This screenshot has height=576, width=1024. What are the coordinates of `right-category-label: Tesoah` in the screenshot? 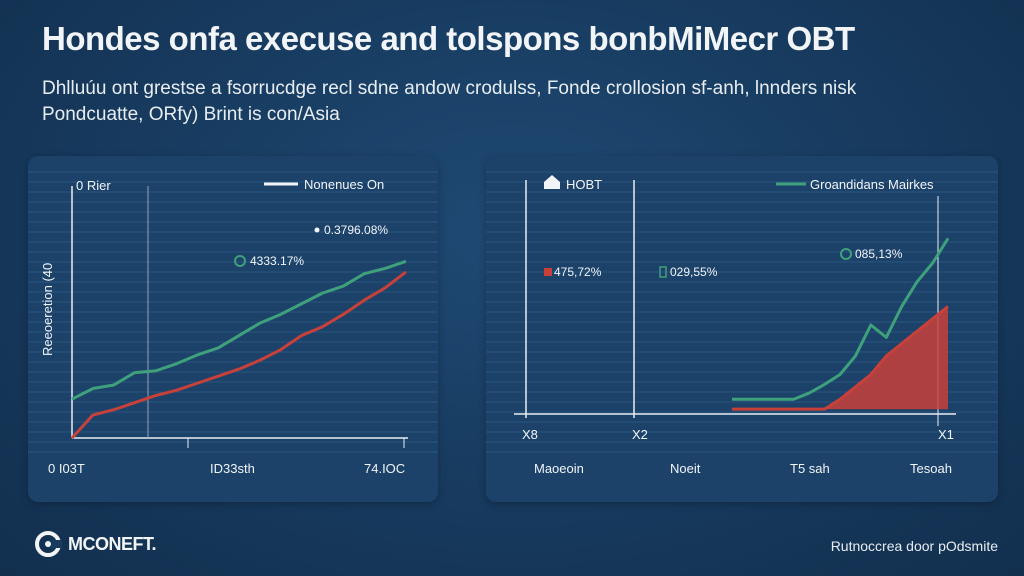 It's located at (931, 468).